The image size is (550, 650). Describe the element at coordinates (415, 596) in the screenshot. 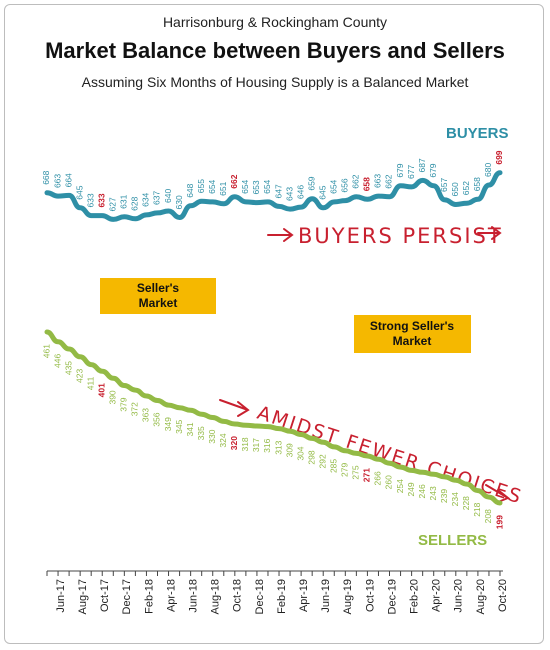

I see `x-tick-label: Feb-20` at that location.